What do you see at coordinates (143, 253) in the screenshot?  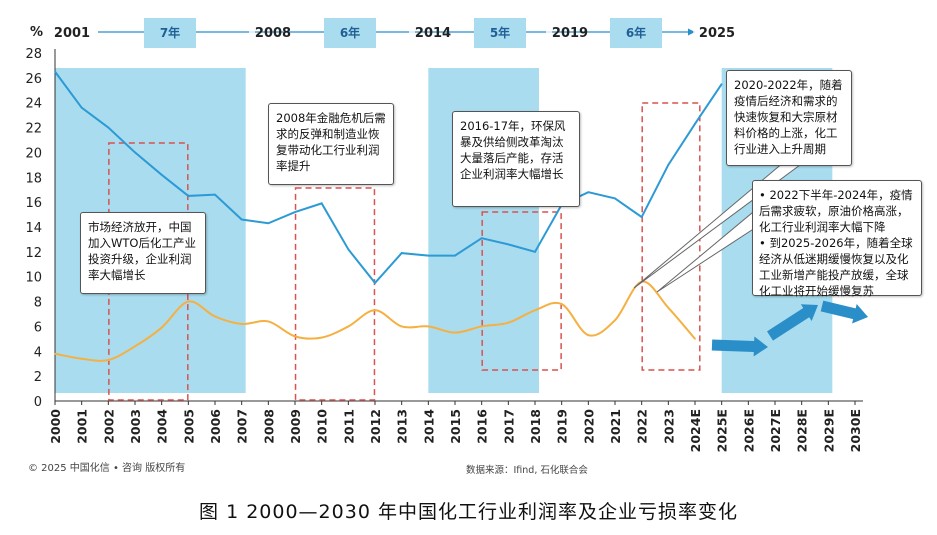 I see `annotation-wto: 市场经济放开，中国加入WTO后化工产业投资升级，企业利润率大幅增长` at bounding box center [143, 253].